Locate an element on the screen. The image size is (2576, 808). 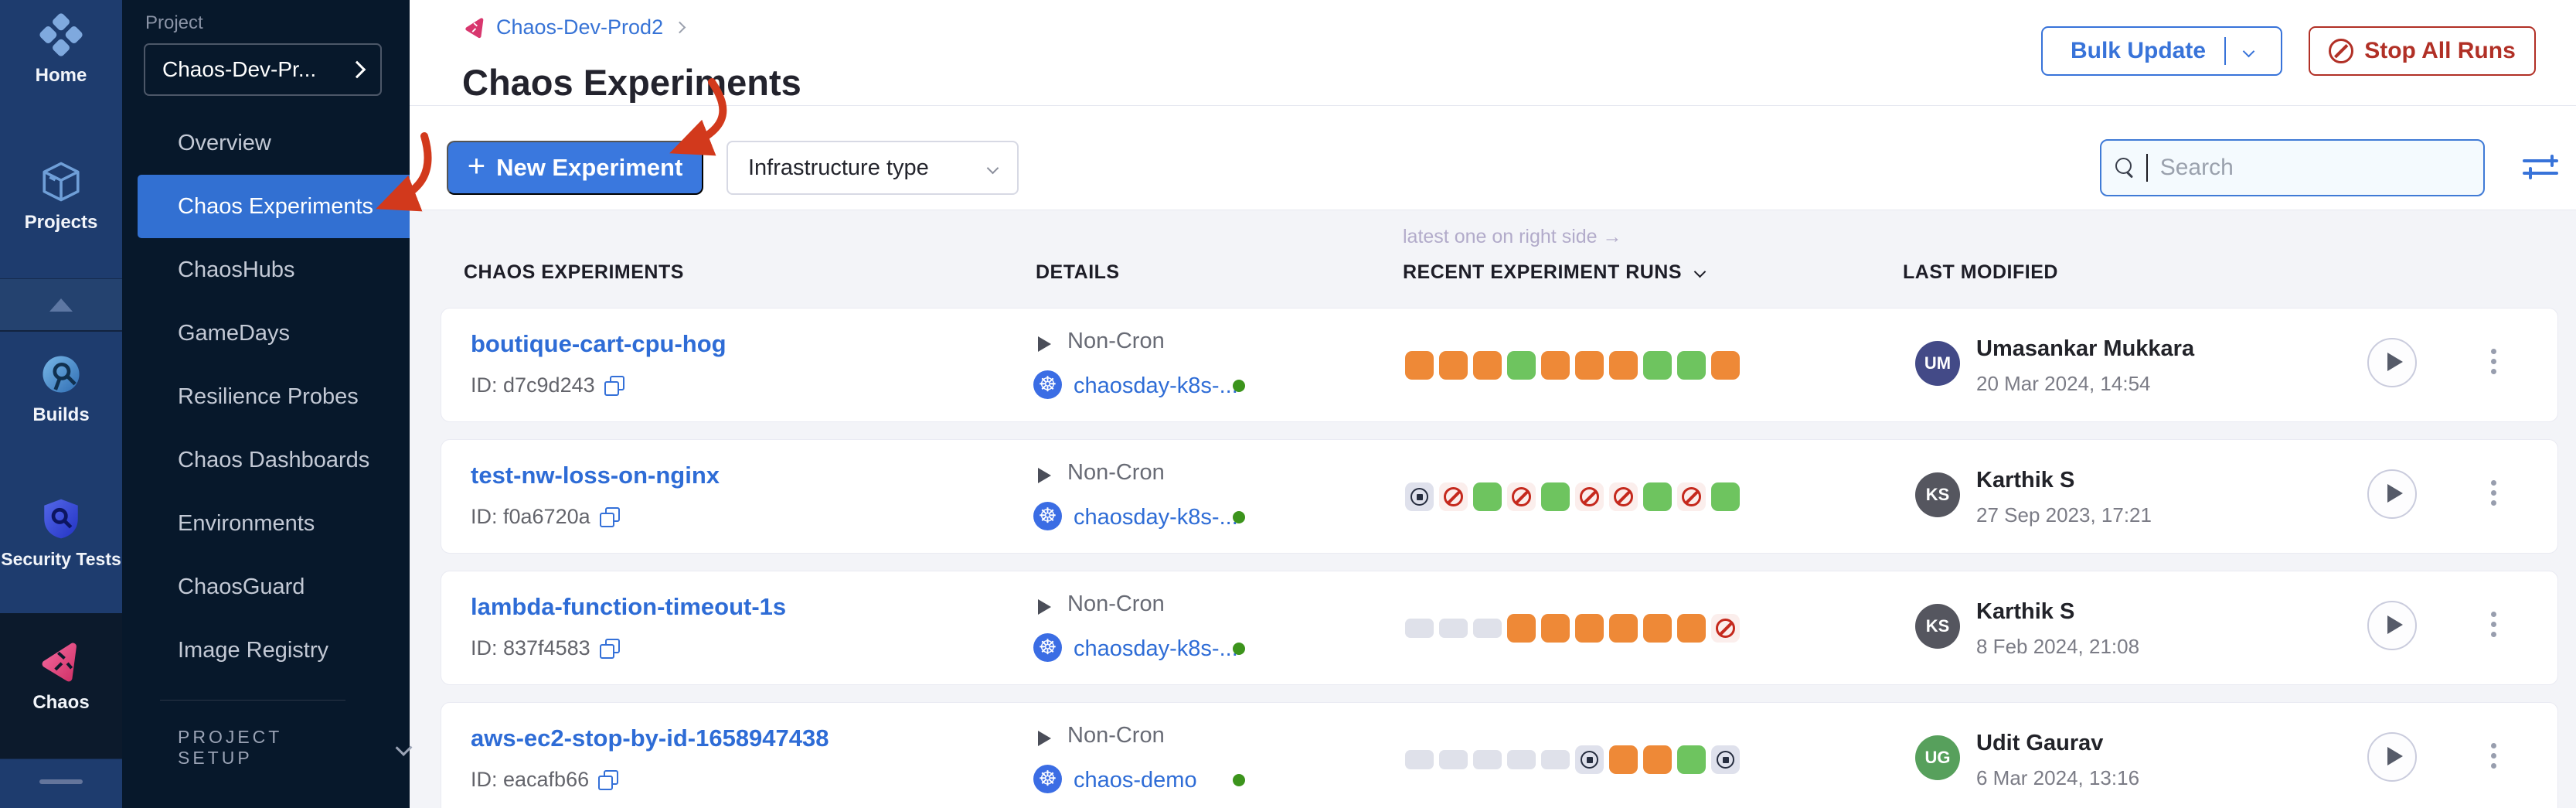
sort-icon is located at coordinates (1699, 271).